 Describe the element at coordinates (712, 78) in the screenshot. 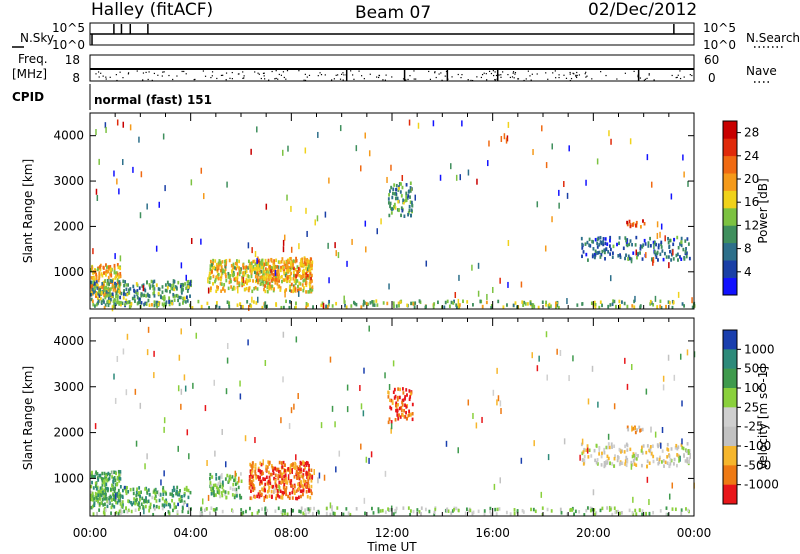

I see `nave-tick-bottom: 0` at that location.